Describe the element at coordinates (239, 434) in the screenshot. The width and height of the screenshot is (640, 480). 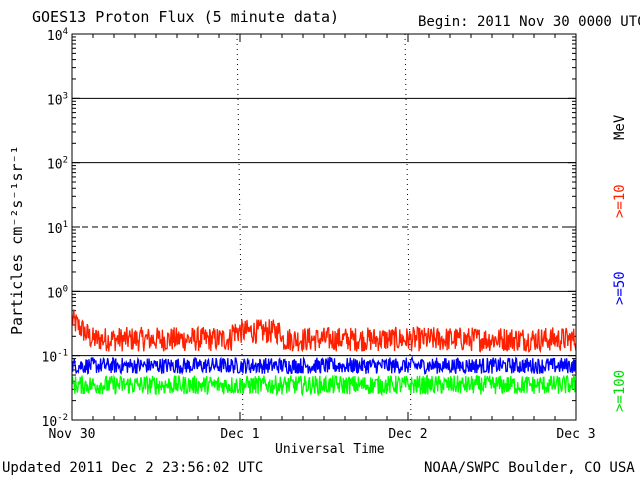
I see `x-tick-label: Dec 1` at that location.